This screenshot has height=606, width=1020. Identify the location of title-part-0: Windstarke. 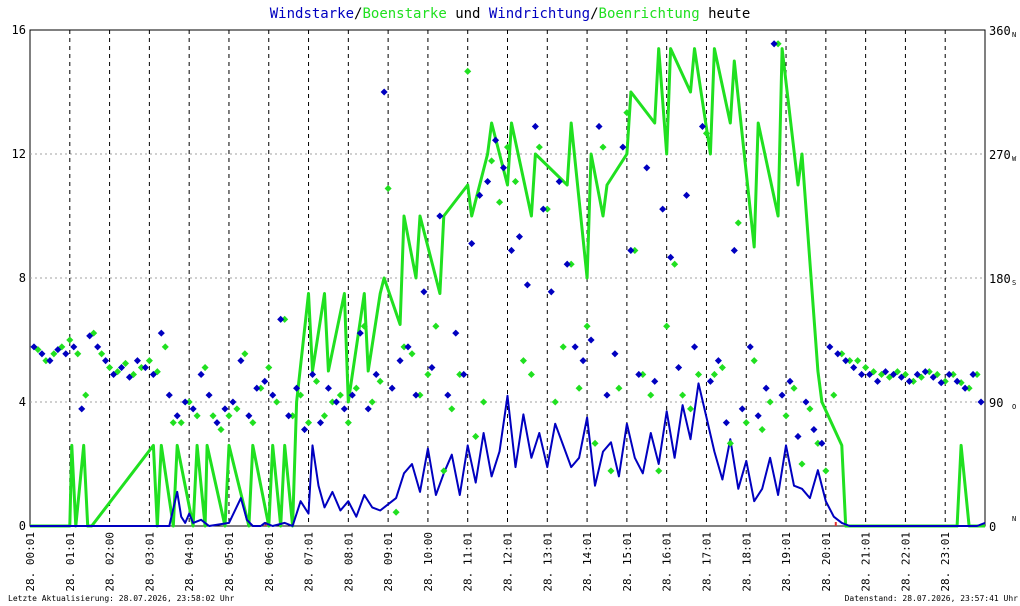
(312, 14).